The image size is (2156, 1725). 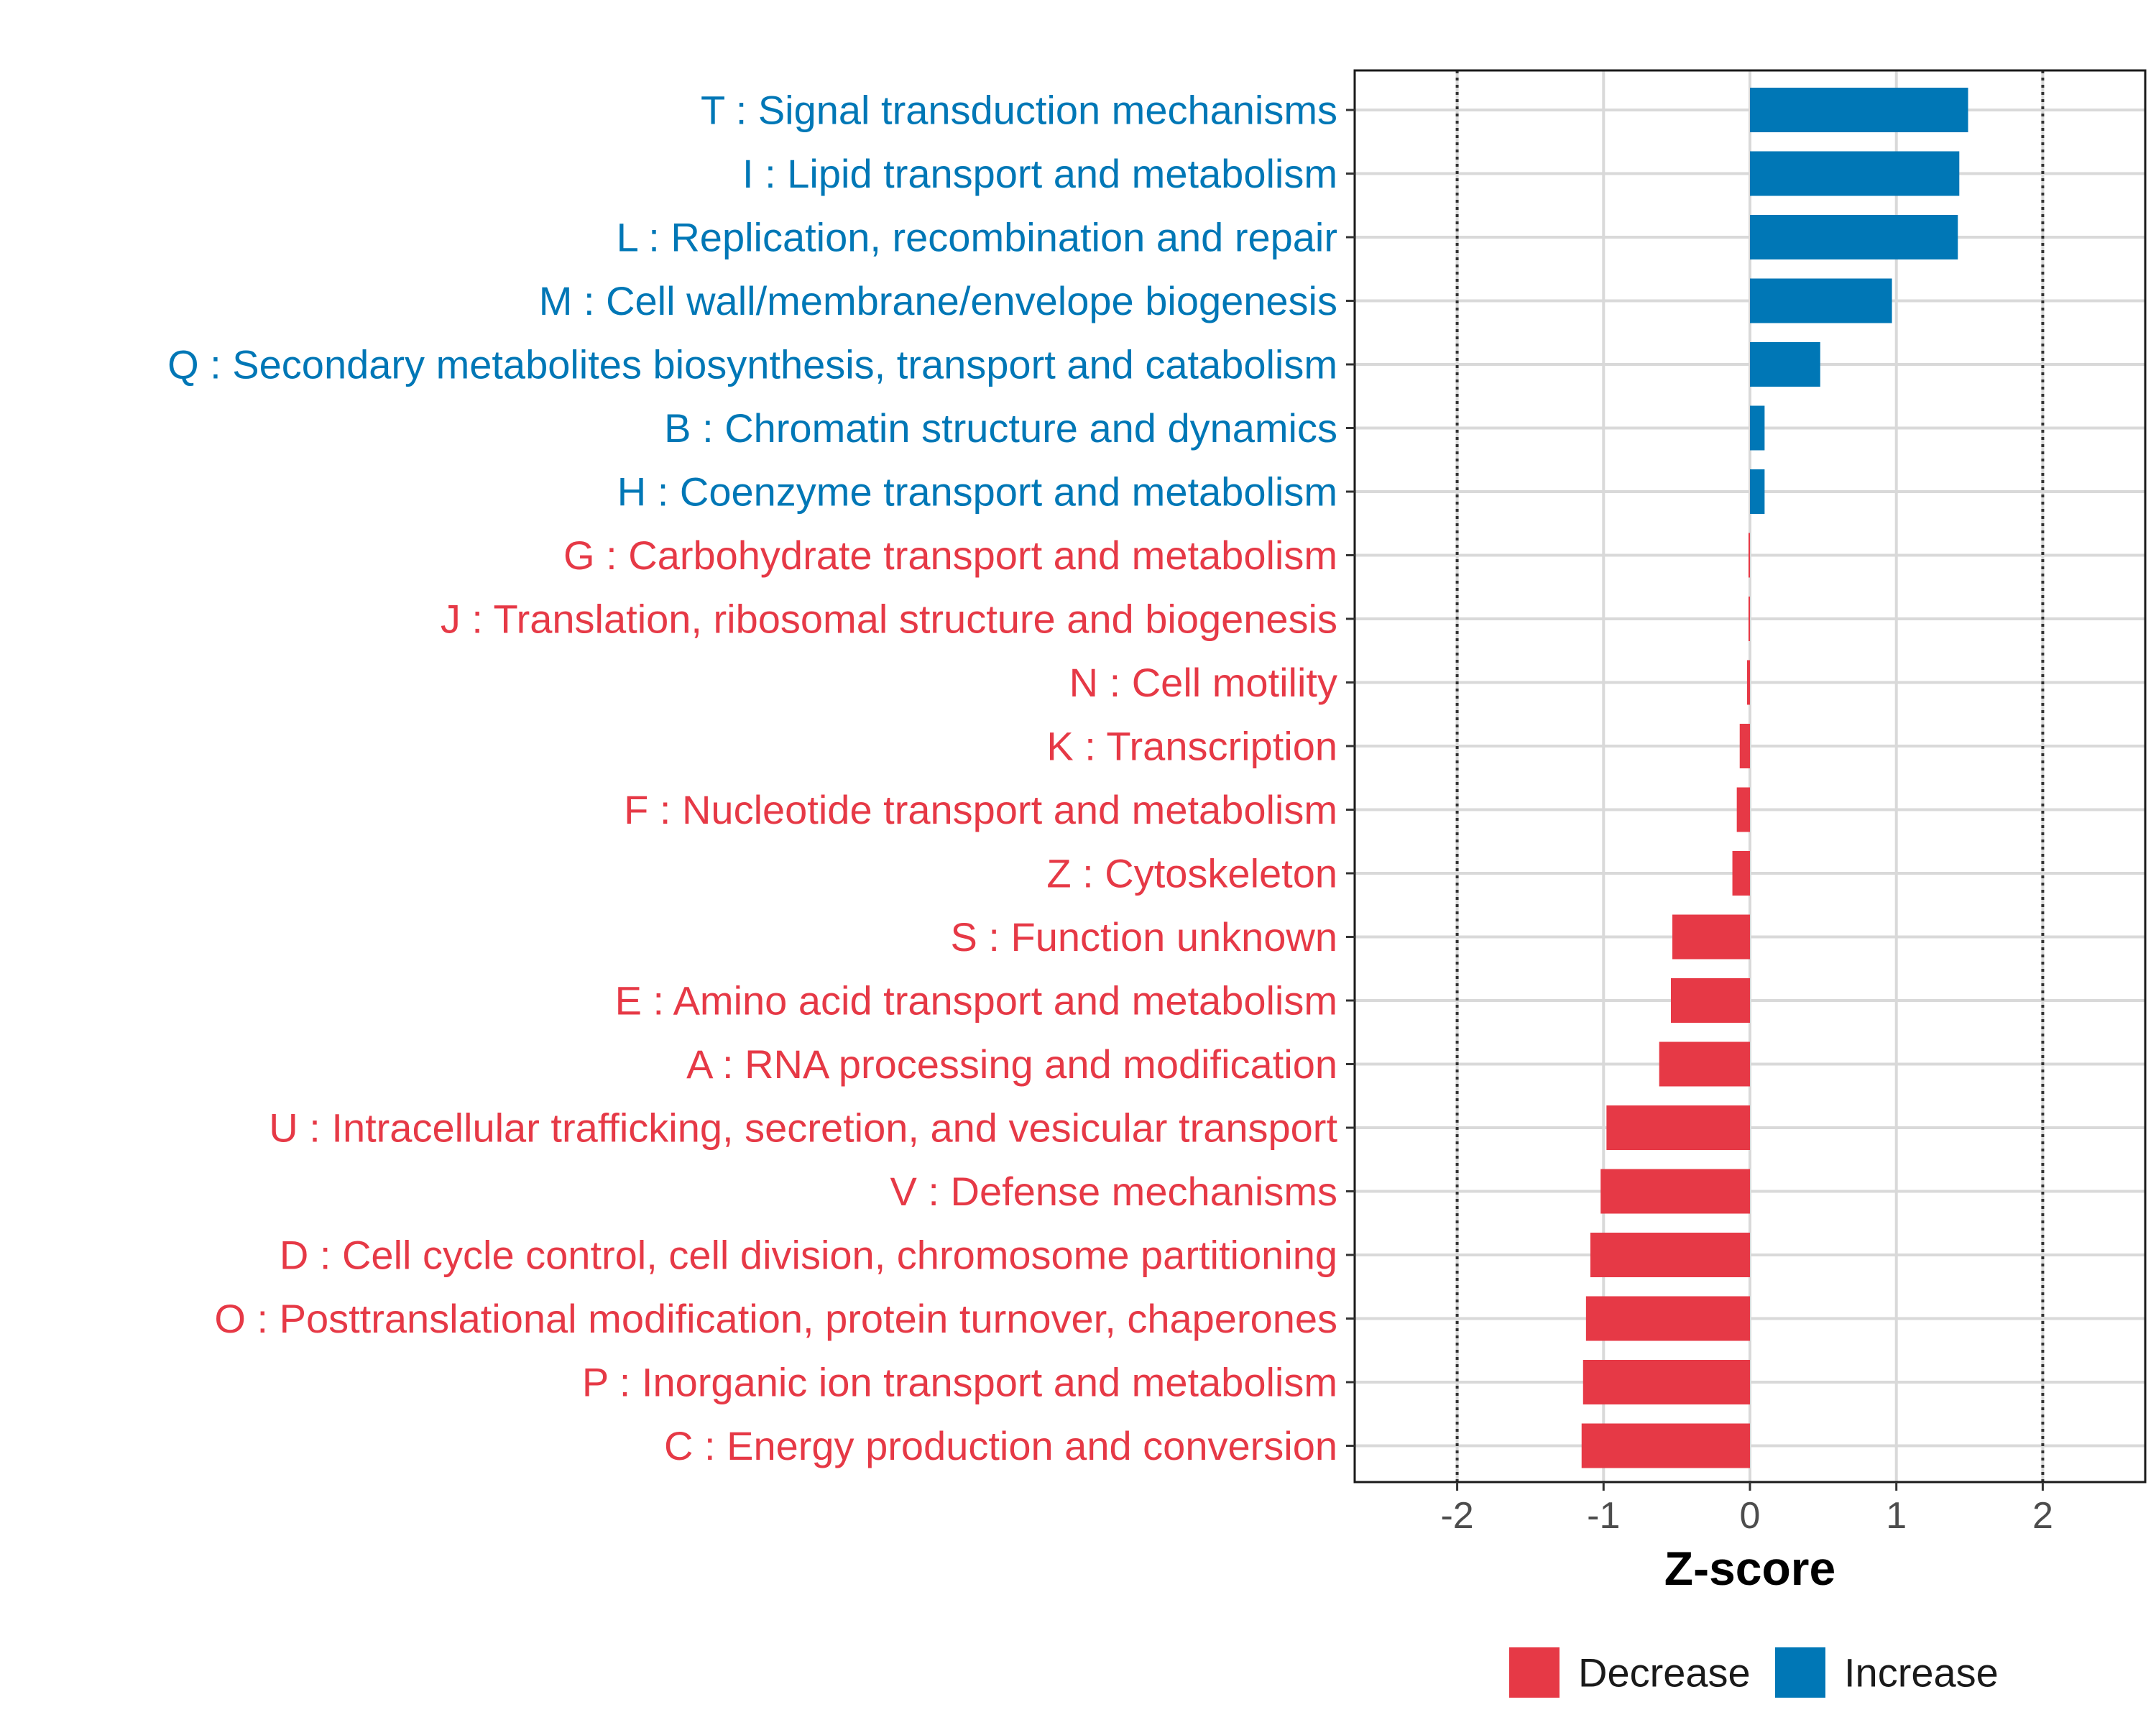 What do you see at coordinates (1001, 428) in the screenshot?
I see `category-label: B : Chromatin structure and dynamics` at bounding box center [1001, 428].